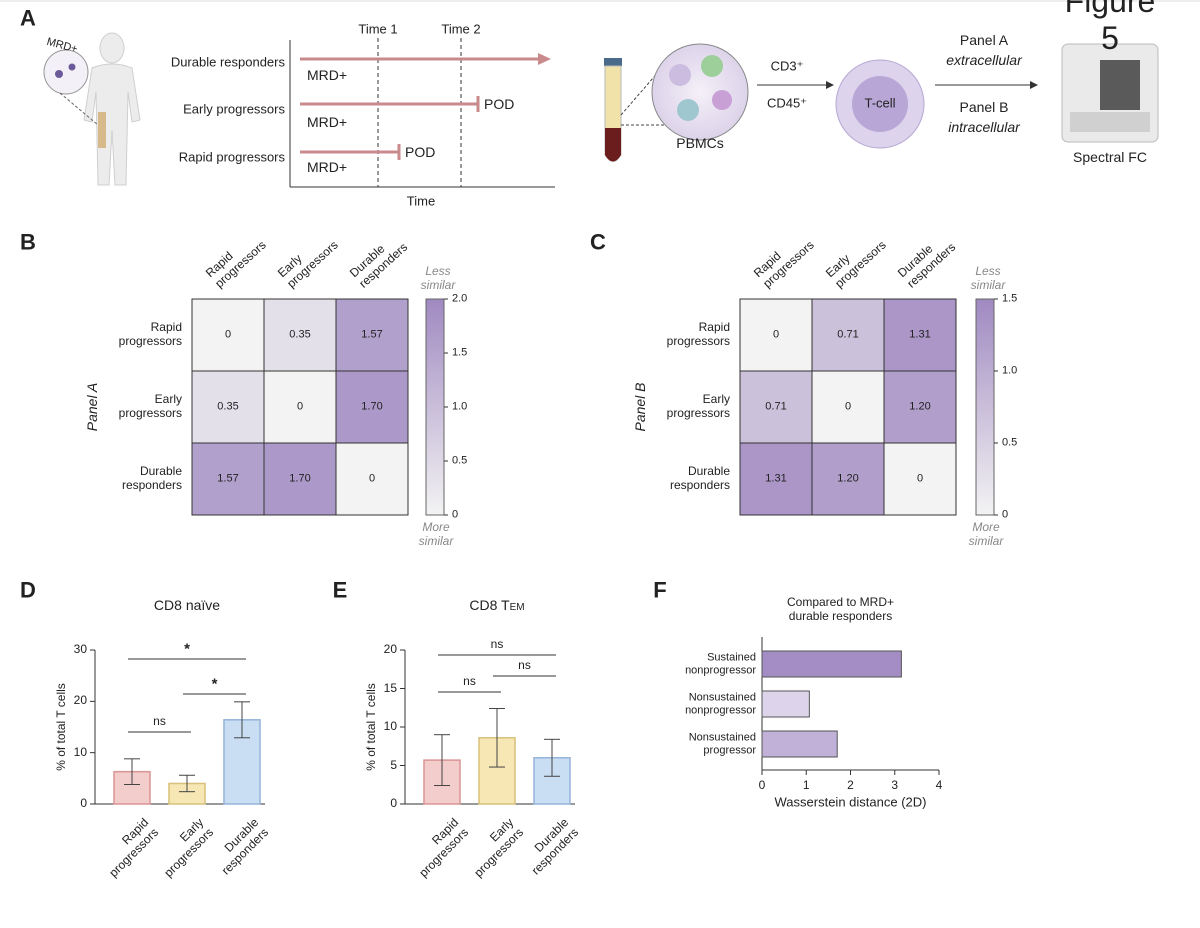 The width and height of the screenshot is (1200, 928). Describe the element at coordinates (806, 785) in the screenshot. I see `x-tick-label: 1` at that location.